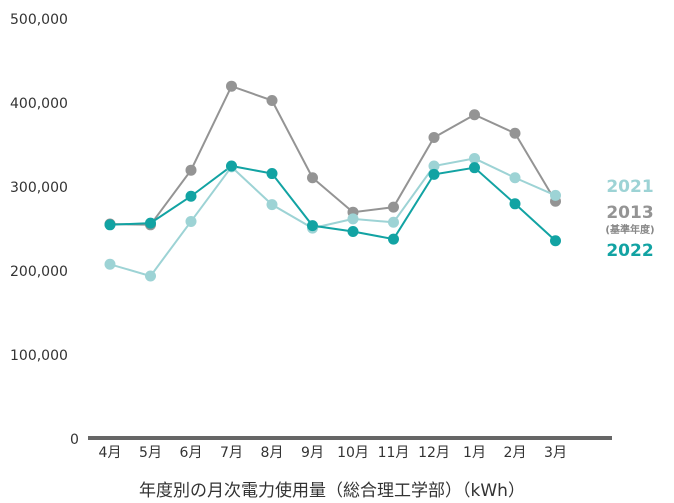  Describe the element at coordinates (74, 440) in the screenshot. I see `y-tick-label: 0` at that location.